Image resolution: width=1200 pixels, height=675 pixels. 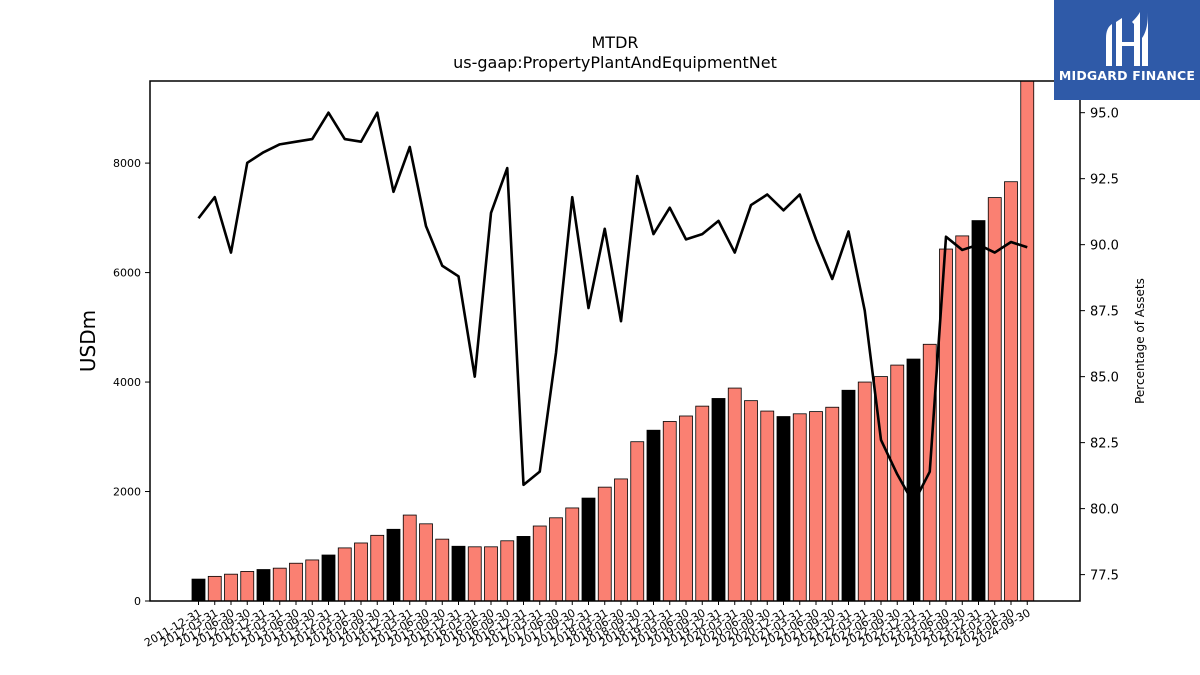 What do you see at coordinates (1104, 444) in the screenshot?
I see `y2-tick-label: 82.5` at bounding box center [1104, 444].